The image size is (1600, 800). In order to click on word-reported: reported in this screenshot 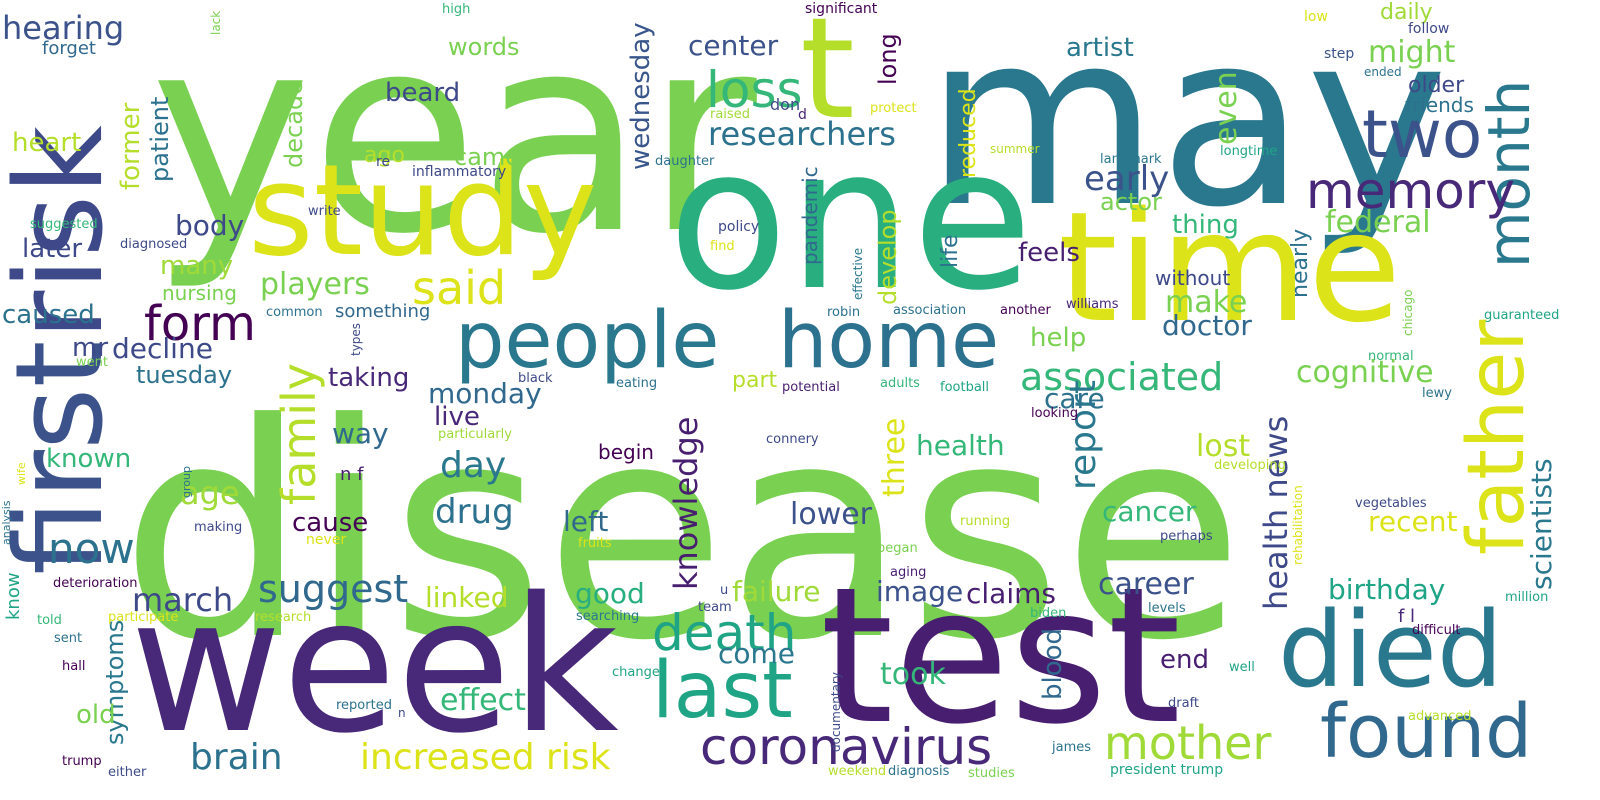, I will do `click(364, 705)`.